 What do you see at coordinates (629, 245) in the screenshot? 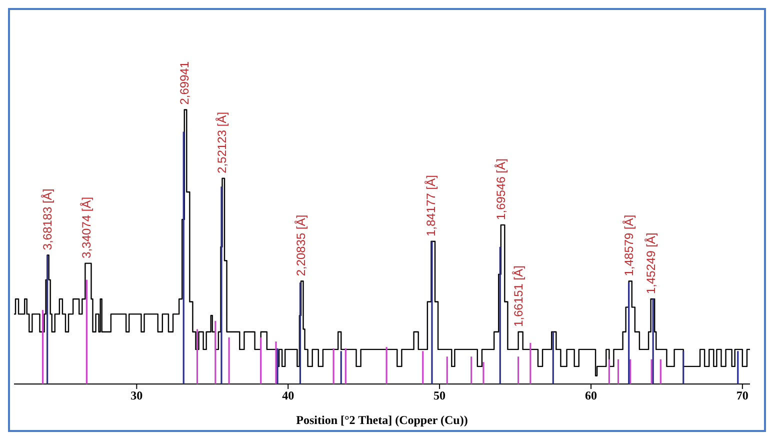
I see `annotation: 1,48579 [Å]` at bounding box center [629, 245].